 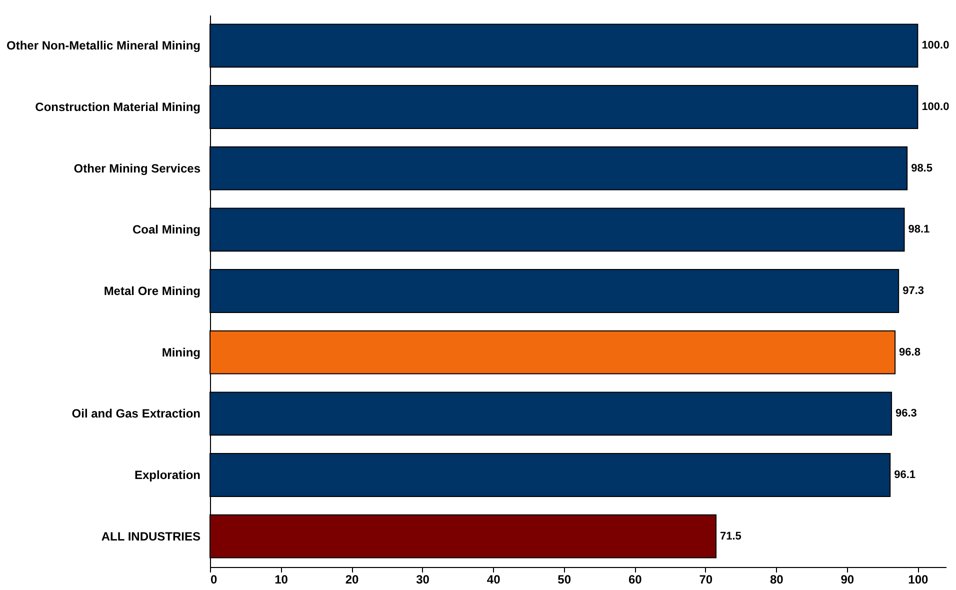 What do you see at coordinates (913, 291) in the screenshot?
I see `data-label: 97.3` at bounding box center [913, 291].